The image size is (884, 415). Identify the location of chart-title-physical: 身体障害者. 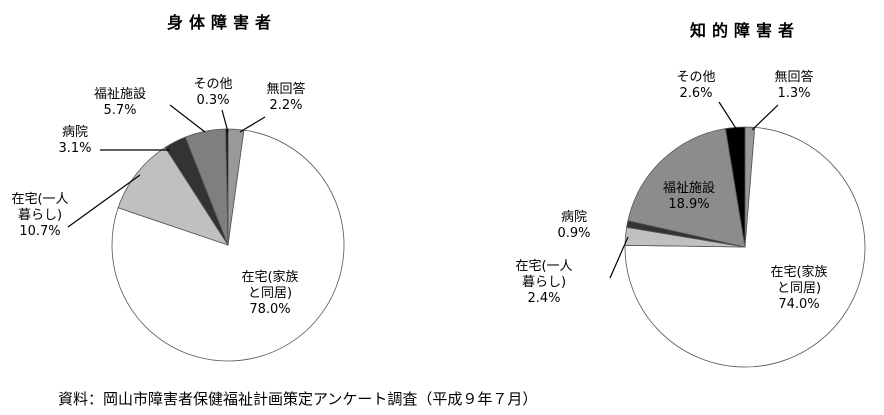
(222, 22).